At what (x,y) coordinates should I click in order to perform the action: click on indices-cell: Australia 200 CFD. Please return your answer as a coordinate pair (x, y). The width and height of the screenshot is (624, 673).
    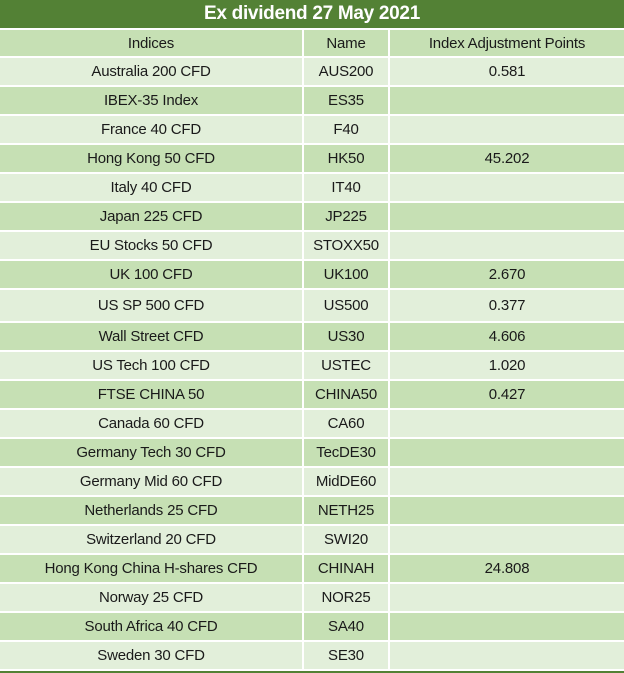
    Looking at the image, I should click on (151, 71).